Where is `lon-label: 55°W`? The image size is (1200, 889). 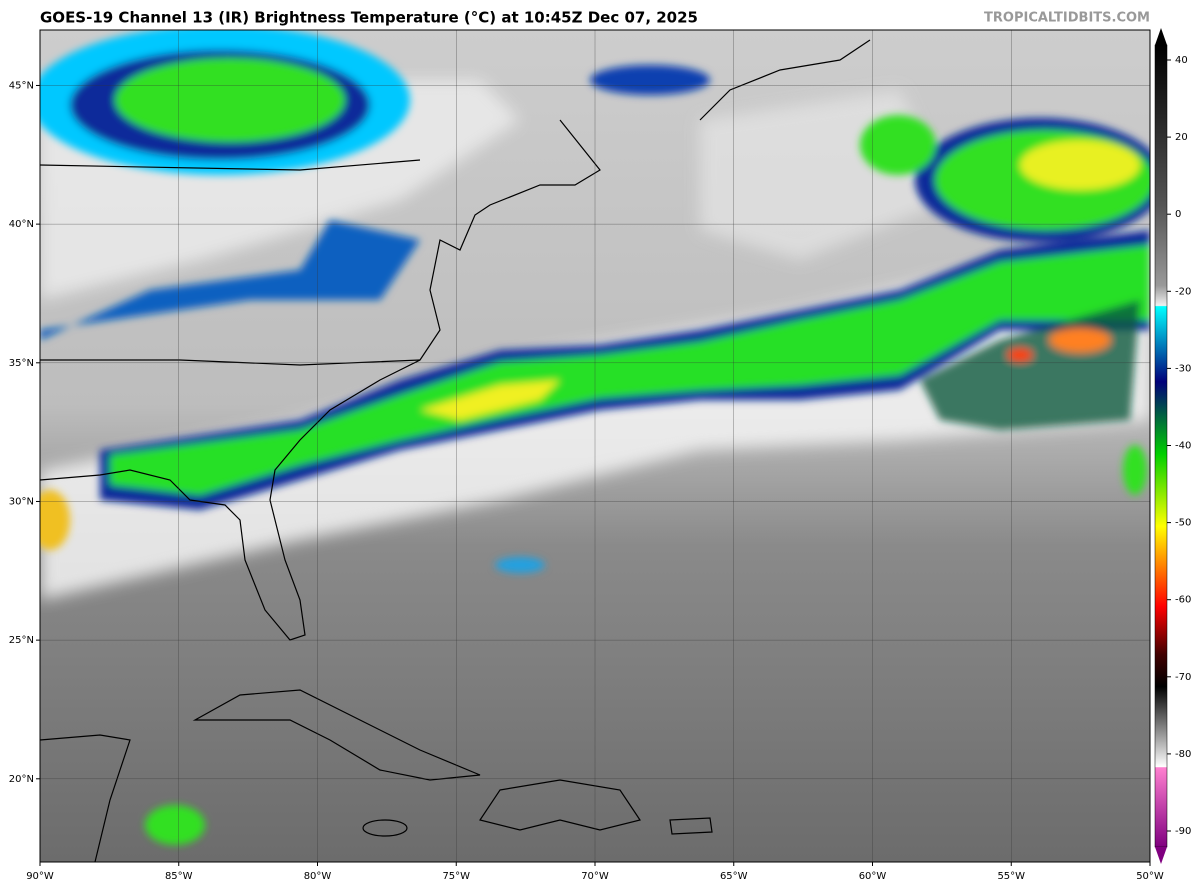
lon-label: 55°W is located at coordinates (1011, 876).